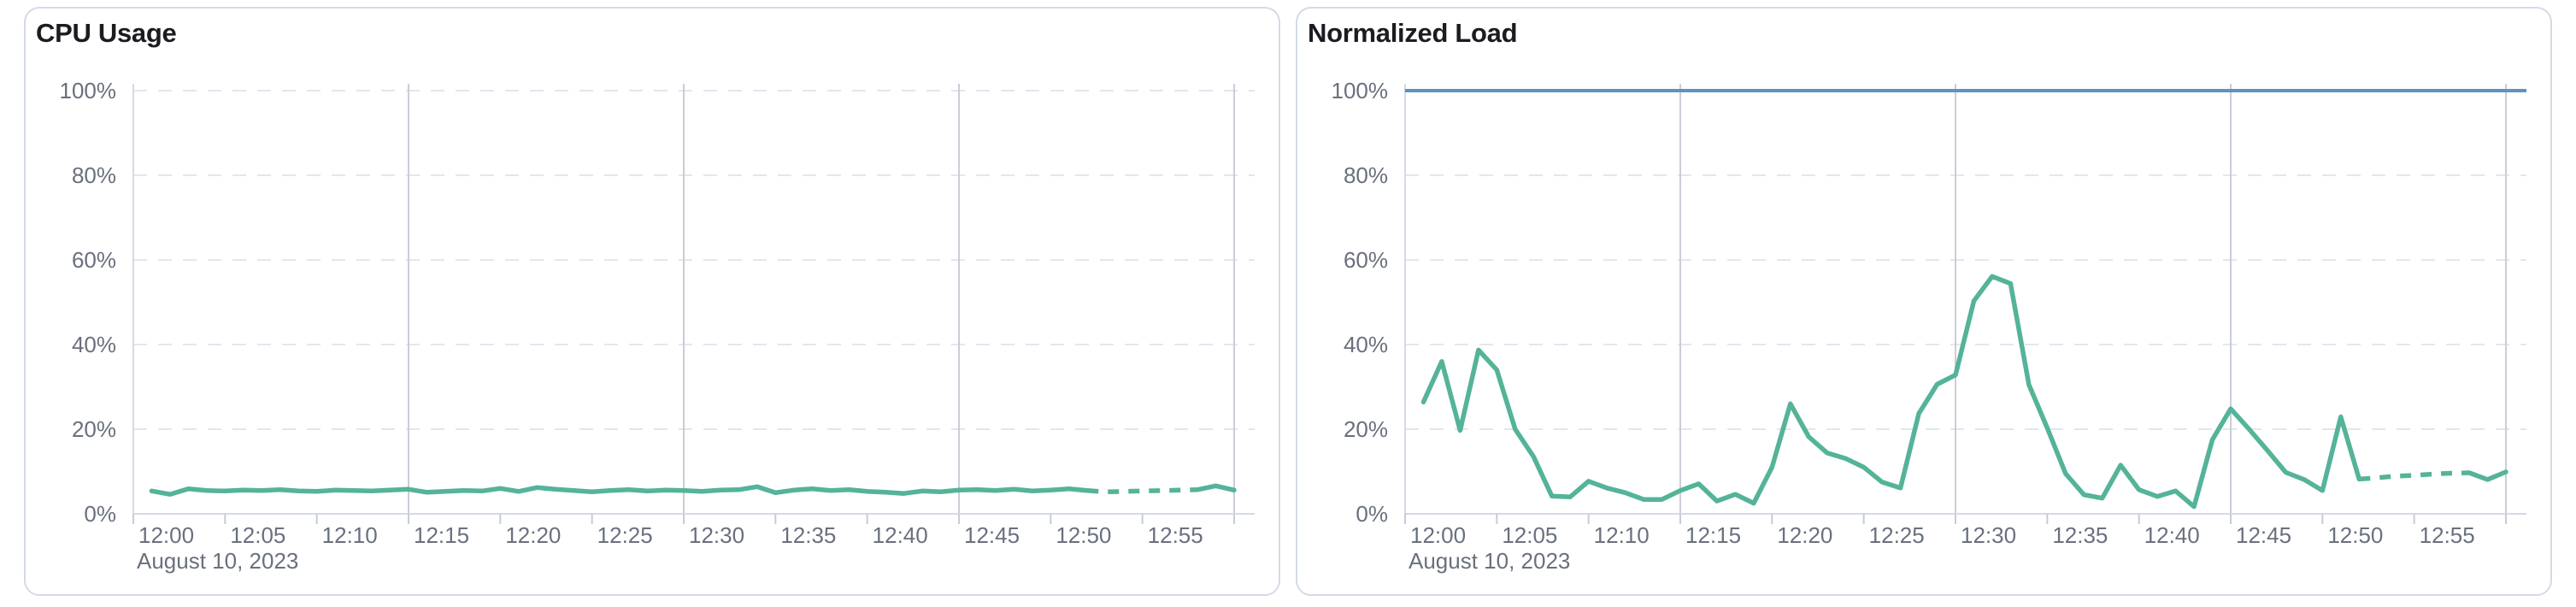  Describe the element at coordinates (620, 490) in the screenshot. I see `cpu-usage-line-solid` at that location.